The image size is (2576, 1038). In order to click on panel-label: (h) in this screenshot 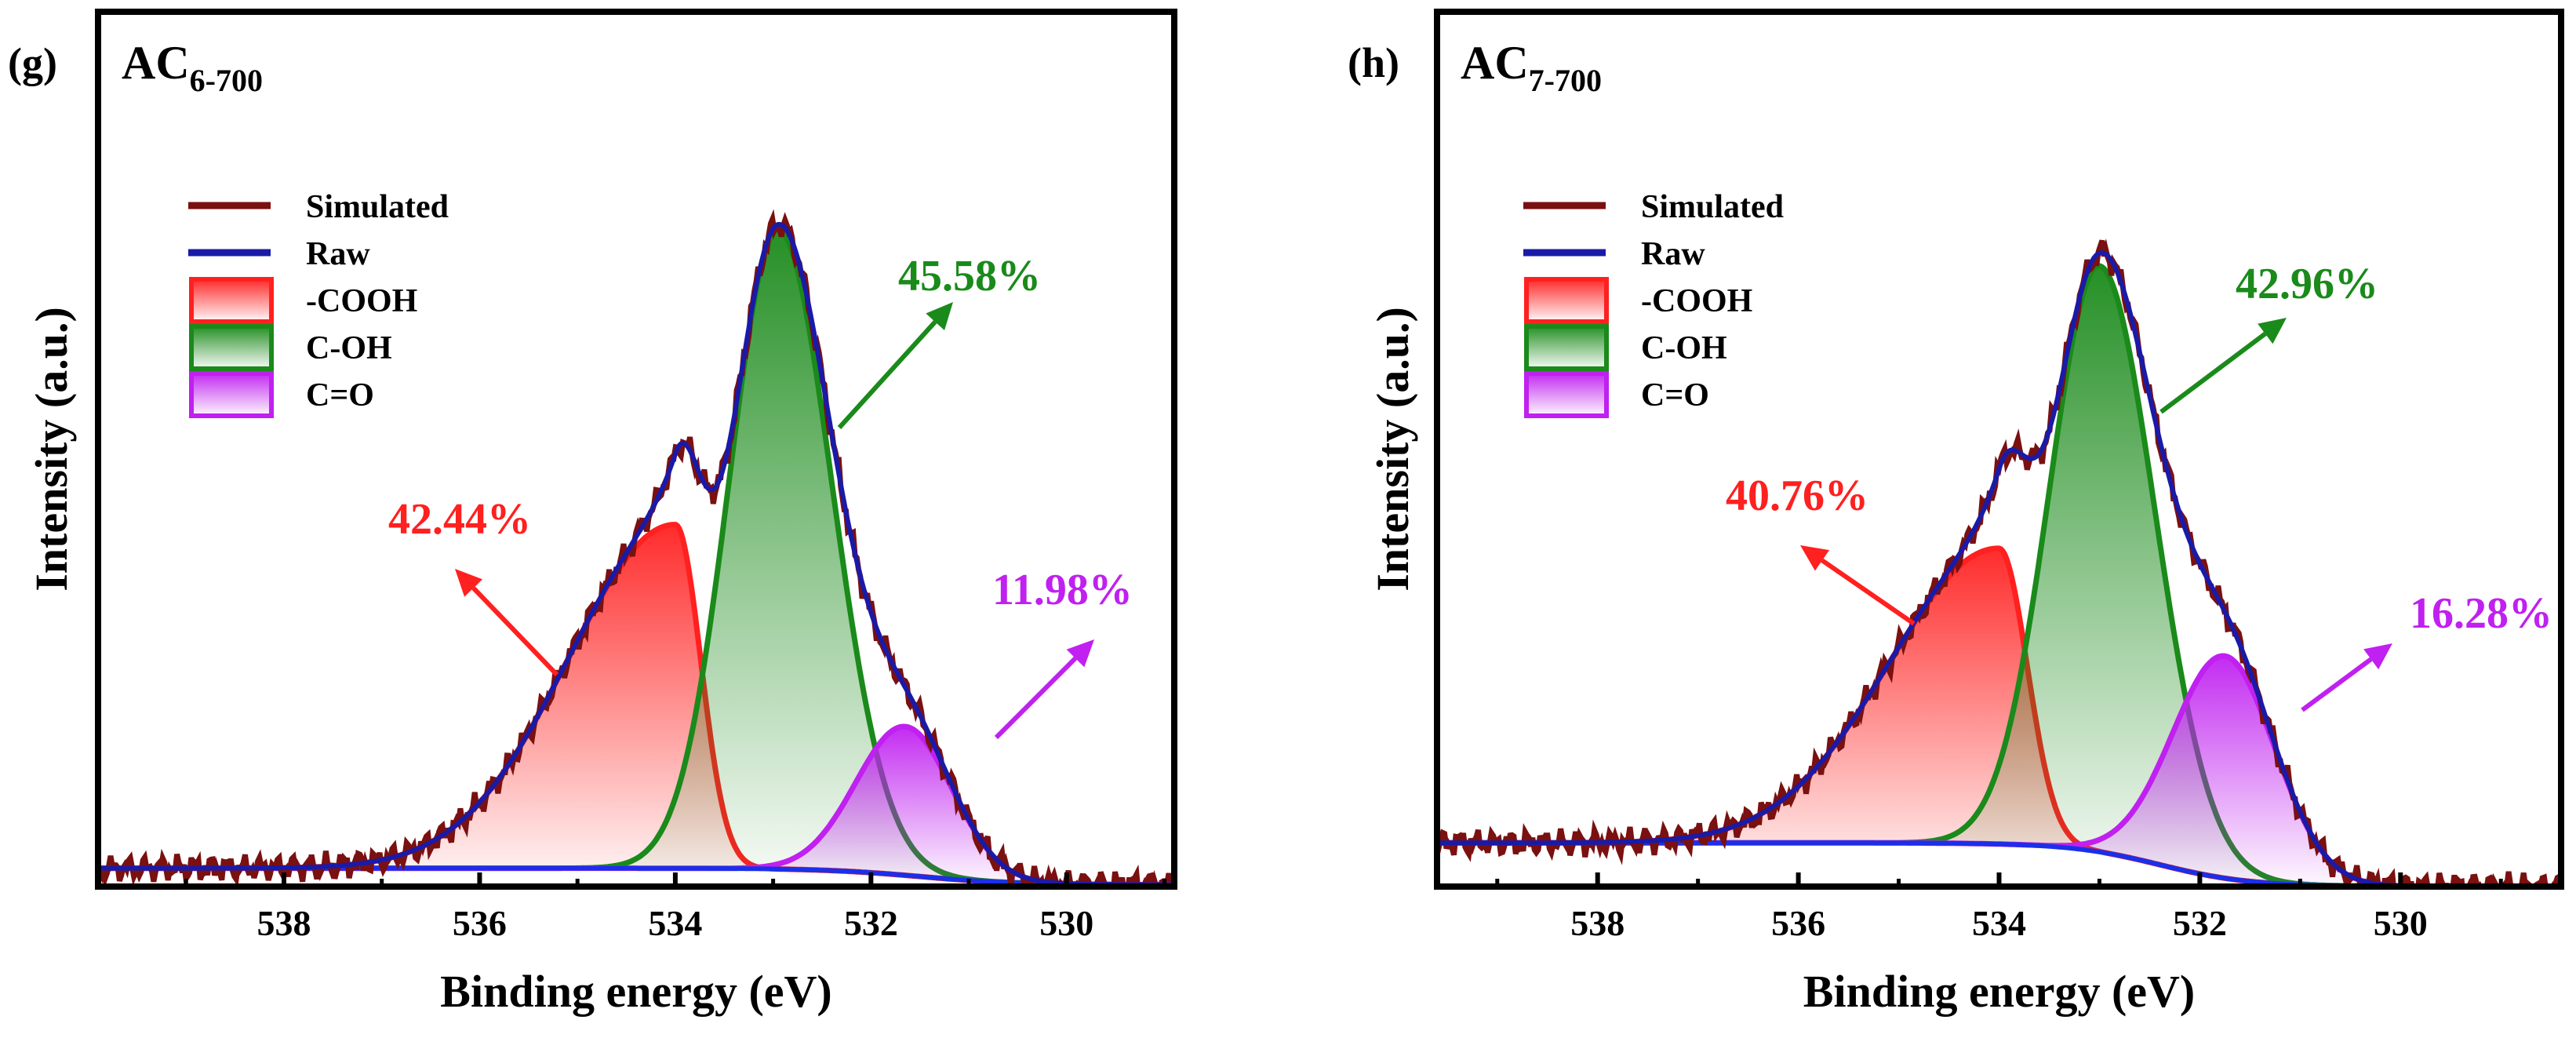, I will do `click(1373, 62)`.